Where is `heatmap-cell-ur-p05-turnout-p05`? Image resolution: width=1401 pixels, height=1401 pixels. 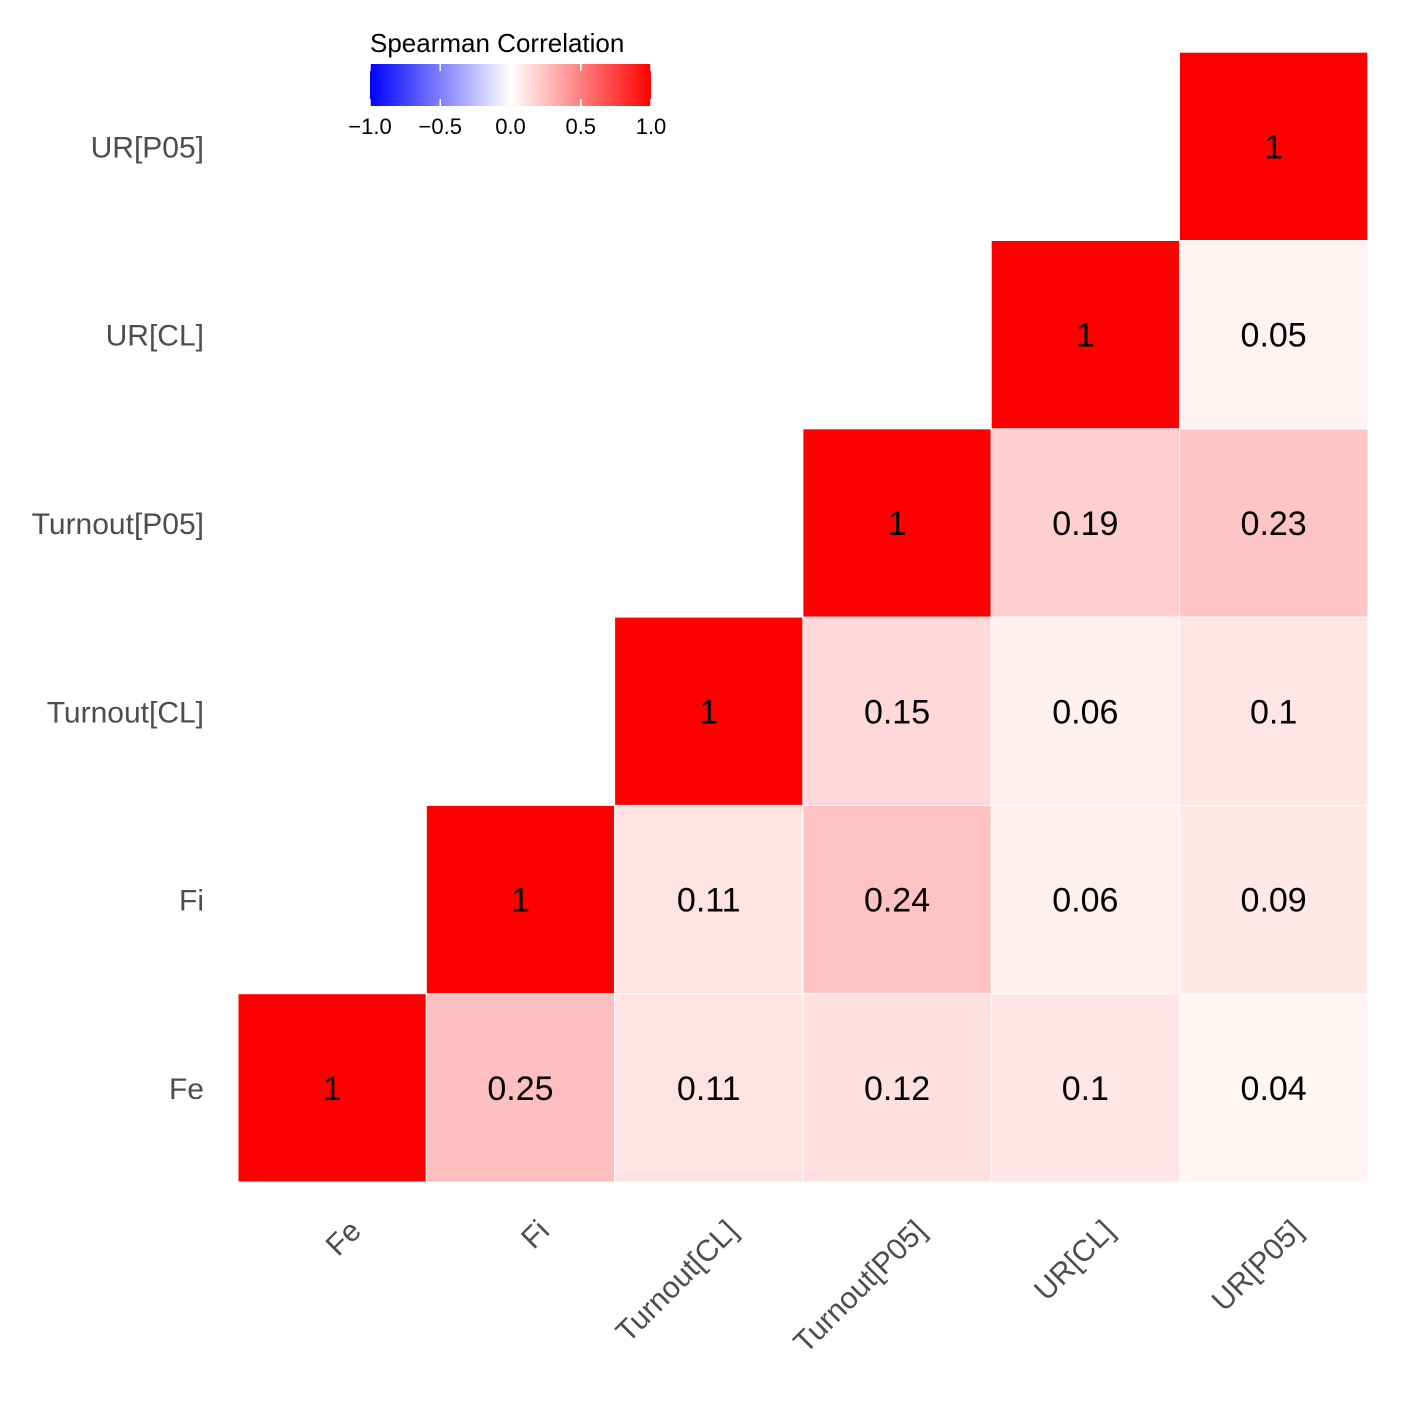 heatmap-cell-ur-p05-turnout-p05 is located at coordinates (1274, 523).